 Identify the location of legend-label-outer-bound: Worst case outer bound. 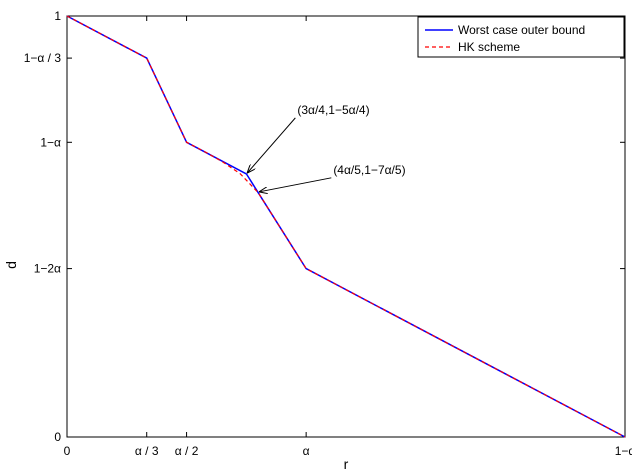
(521, 30).